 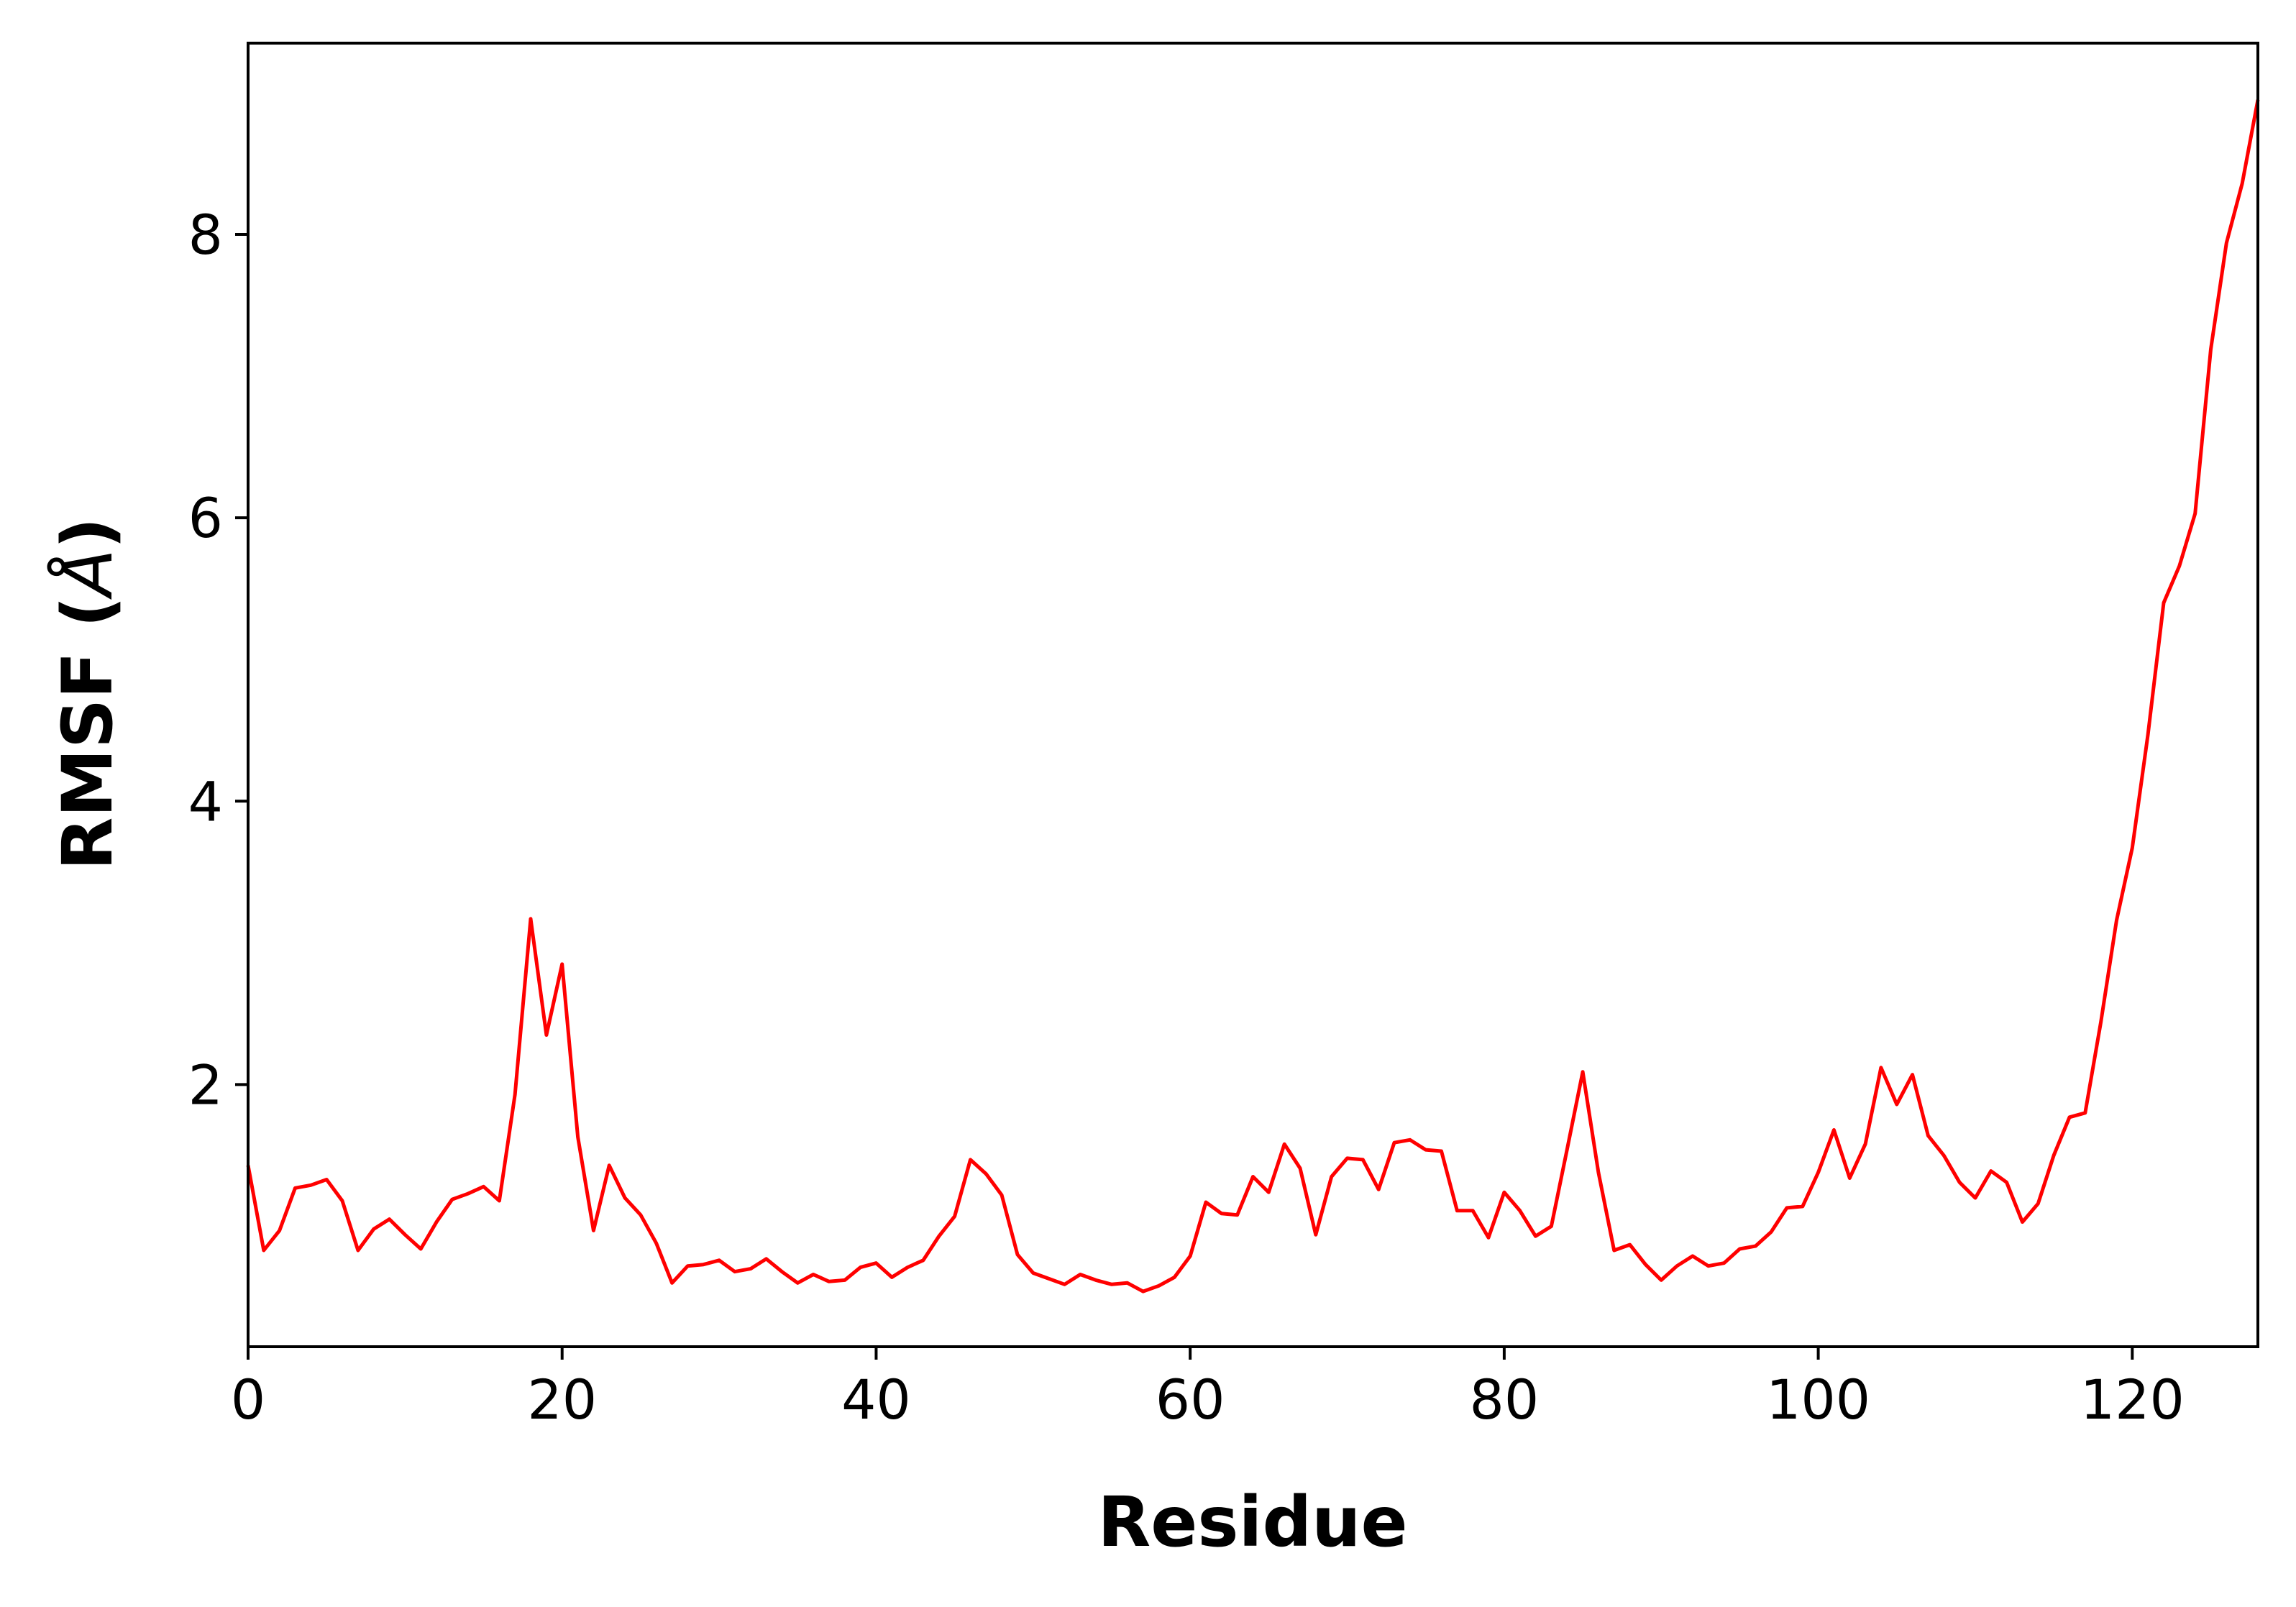 What do you see at coordinates (1505, 1400) in the screenshot?
I see `x-tick-label: 80` at bounding box center [1505, 1400].